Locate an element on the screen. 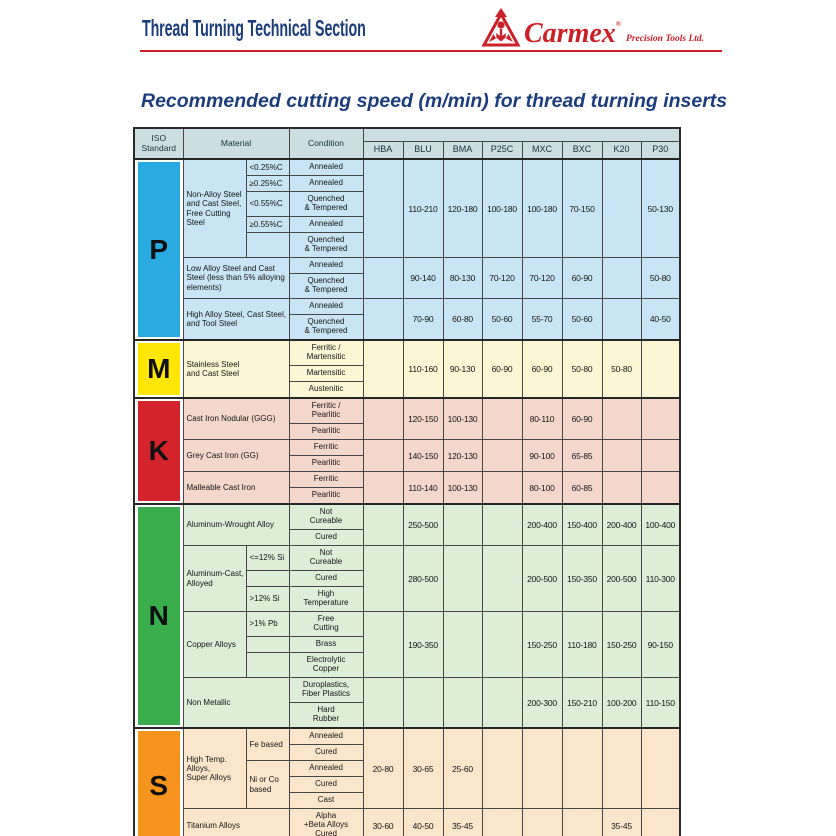 This screenshot has height=836, width=836. value-cell-mxc: 80-110 is located at coordinates (542, 418).